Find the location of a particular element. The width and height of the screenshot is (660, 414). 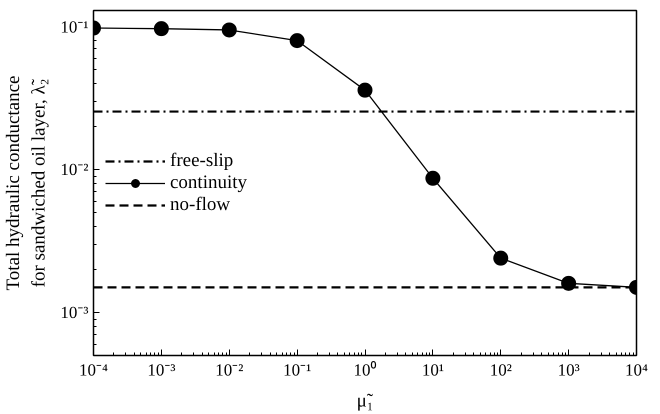

x-tick-label: 10² is located at coordinates (501, 370).